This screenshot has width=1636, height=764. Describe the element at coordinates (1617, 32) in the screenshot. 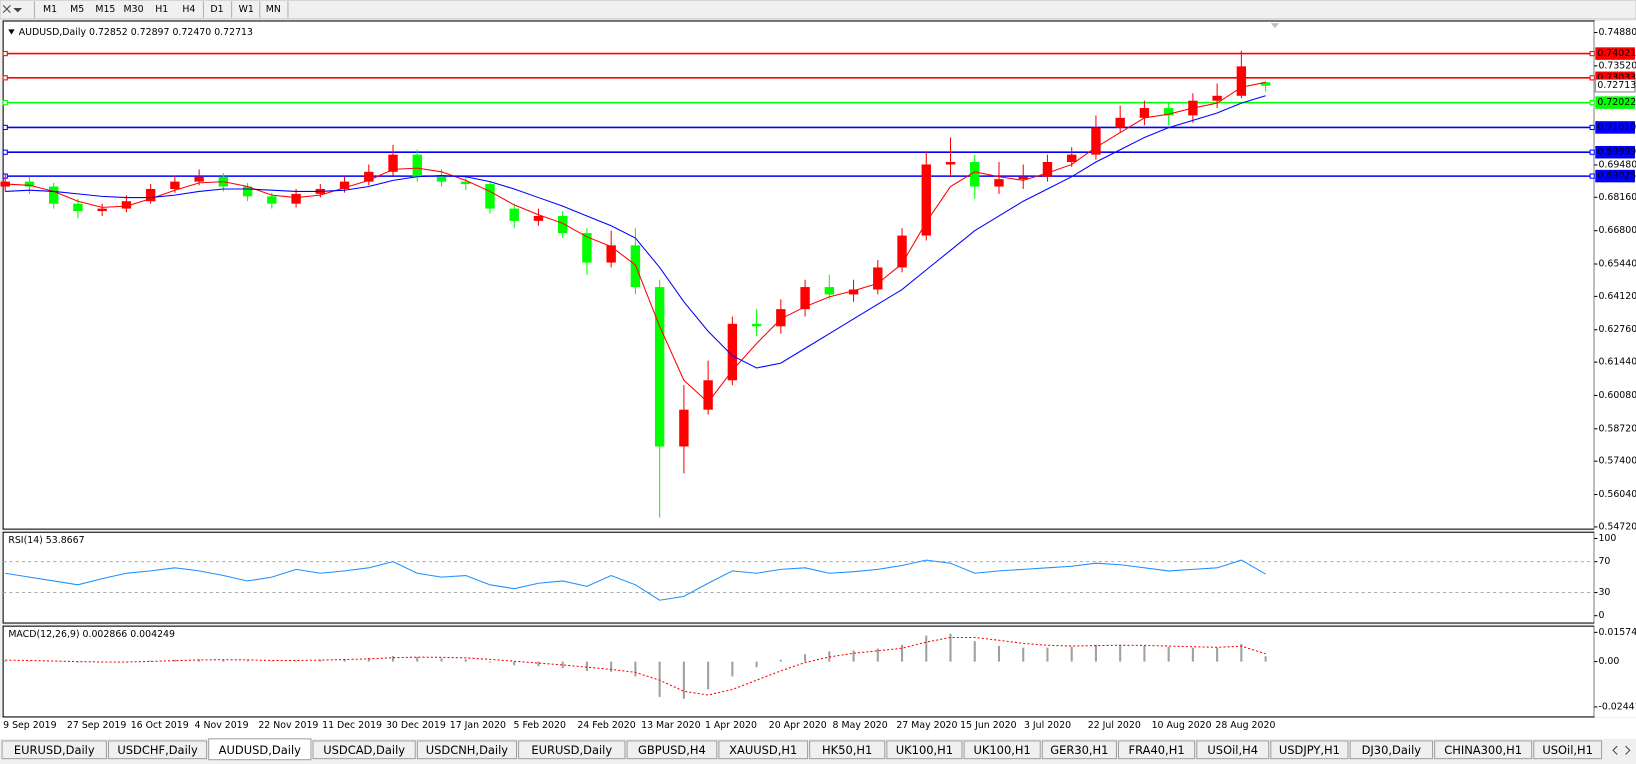

I see `y-tick-label: 0.74880` at that location.